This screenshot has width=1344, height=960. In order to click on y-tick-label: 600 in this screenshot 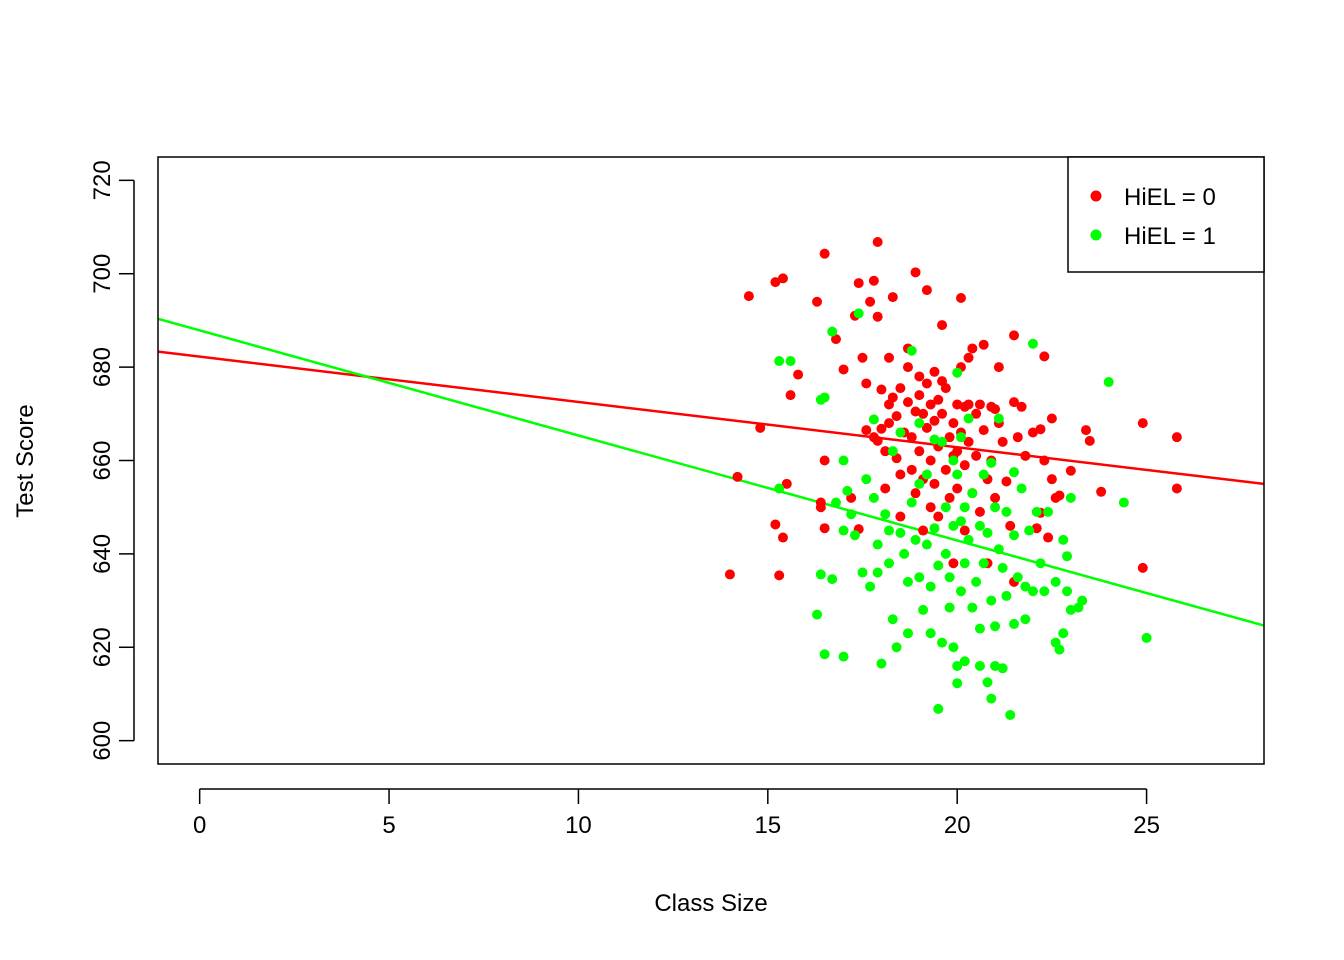, I will do `click(102, 741)`.